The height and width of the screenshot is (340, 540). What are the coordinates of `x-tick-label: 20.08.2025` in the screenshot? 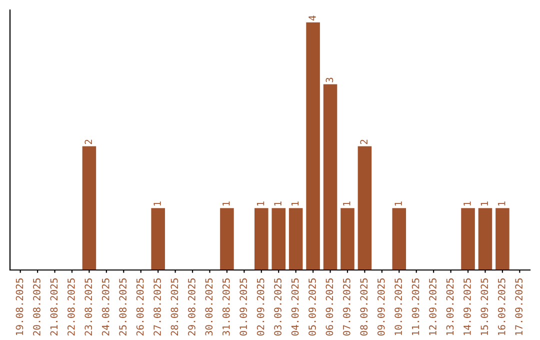 It's located at (36, 307).